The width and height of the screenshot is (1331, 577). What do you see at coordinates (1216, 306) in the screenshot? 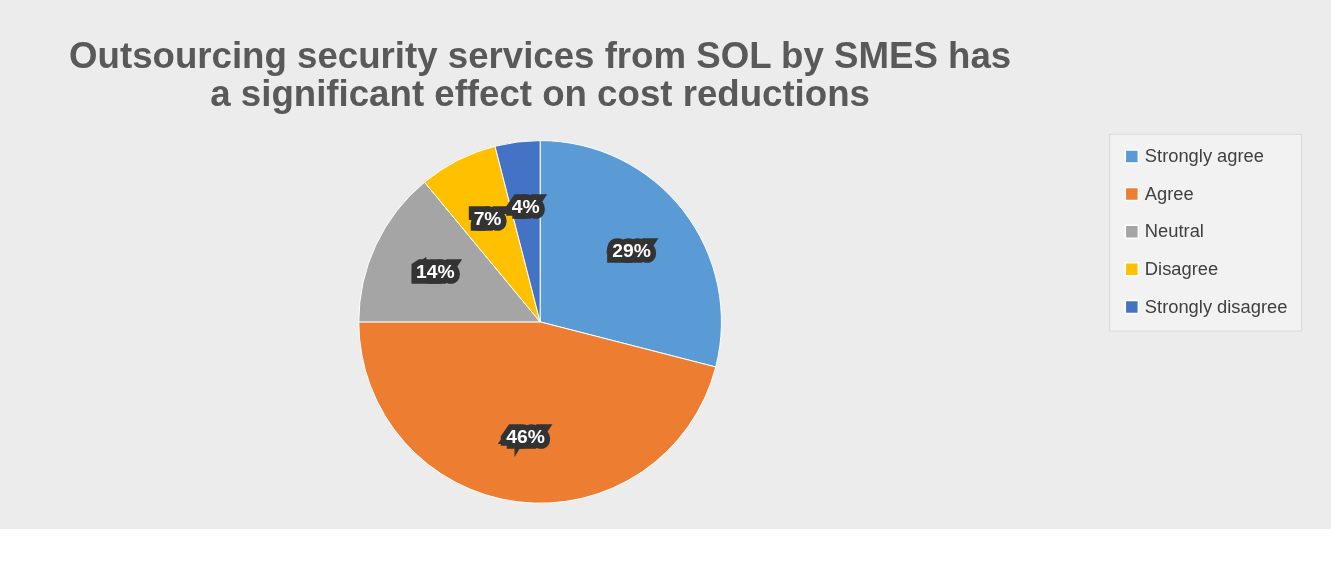
I see `legend-label: Strongly disagree` at bounding box center [1216, 306].